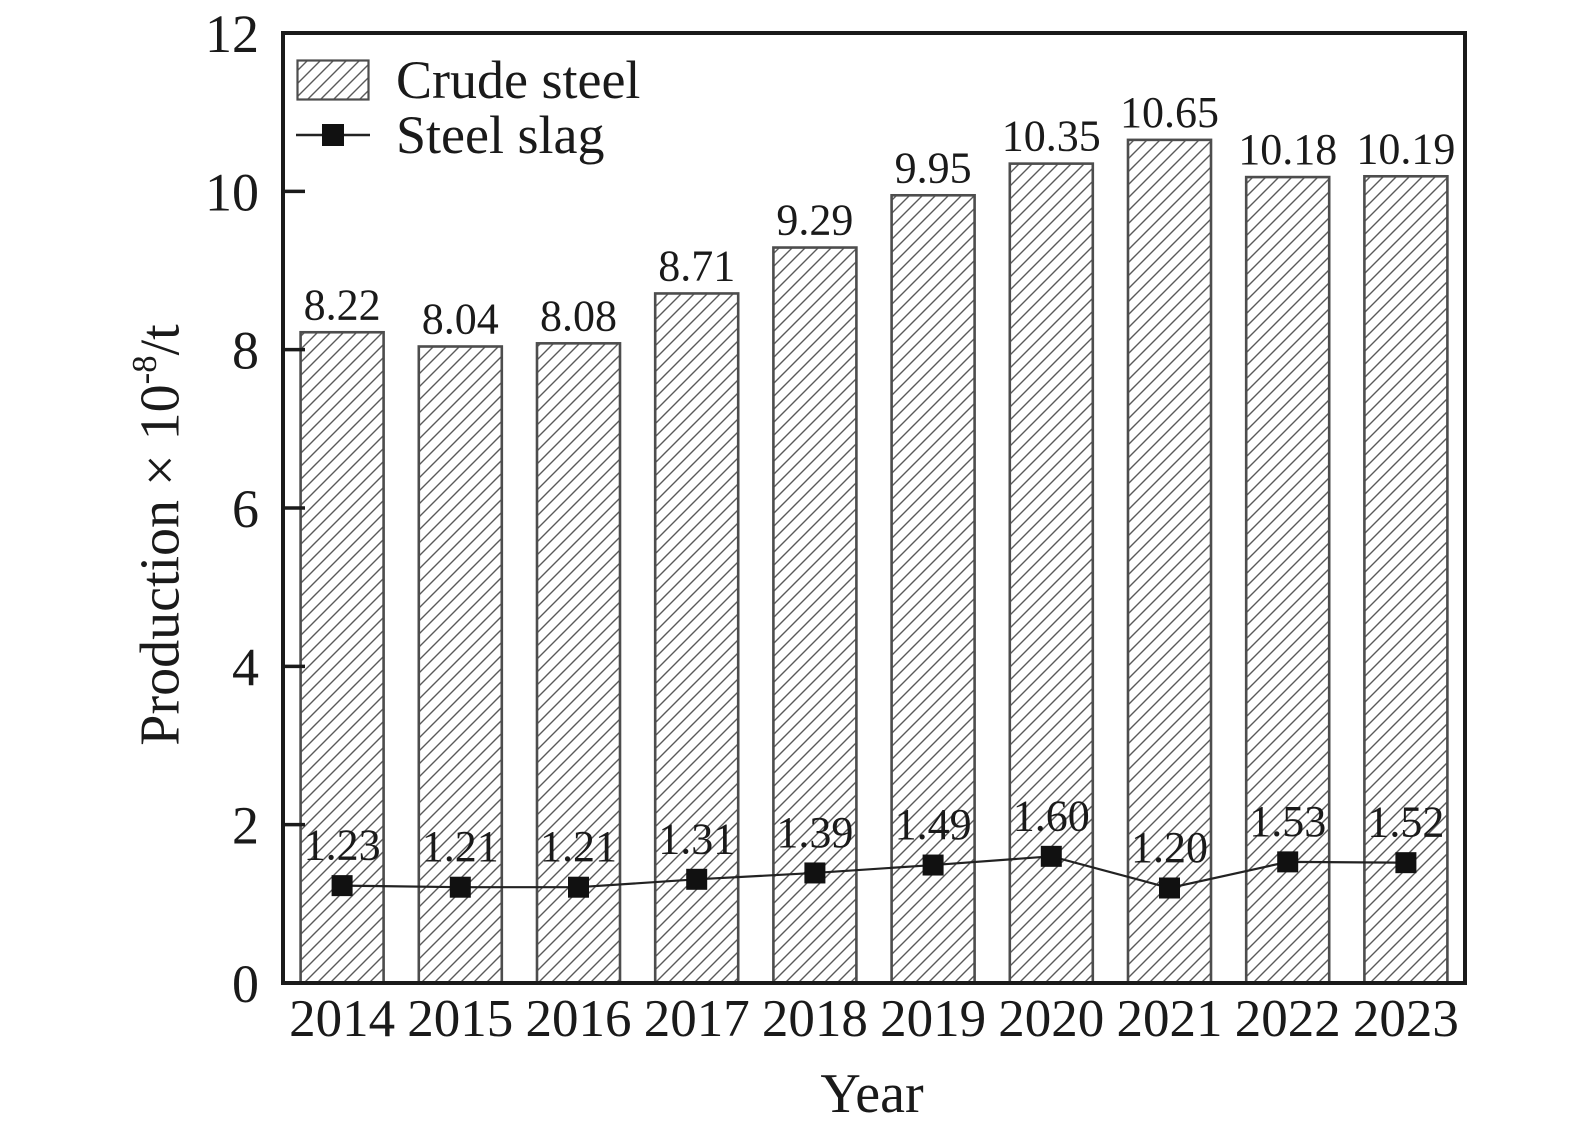  What do you see at coordinates (1405, 822) in the screenshot?
I see `slag-value-label-2023: 1.52` at bounding box center [1405, 822].